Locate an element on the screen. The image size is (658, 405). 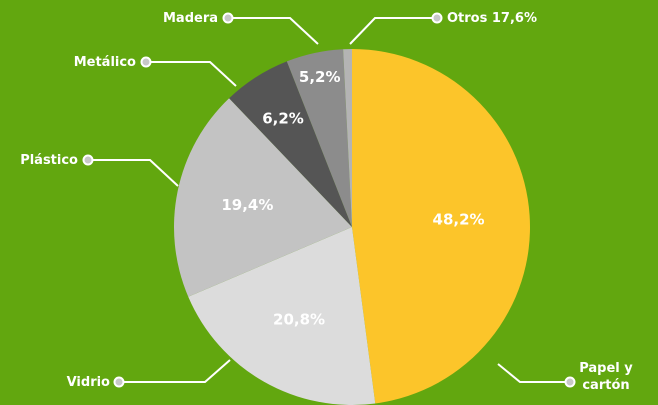
value-label: 6,2% is located at coordinates (283, 118).